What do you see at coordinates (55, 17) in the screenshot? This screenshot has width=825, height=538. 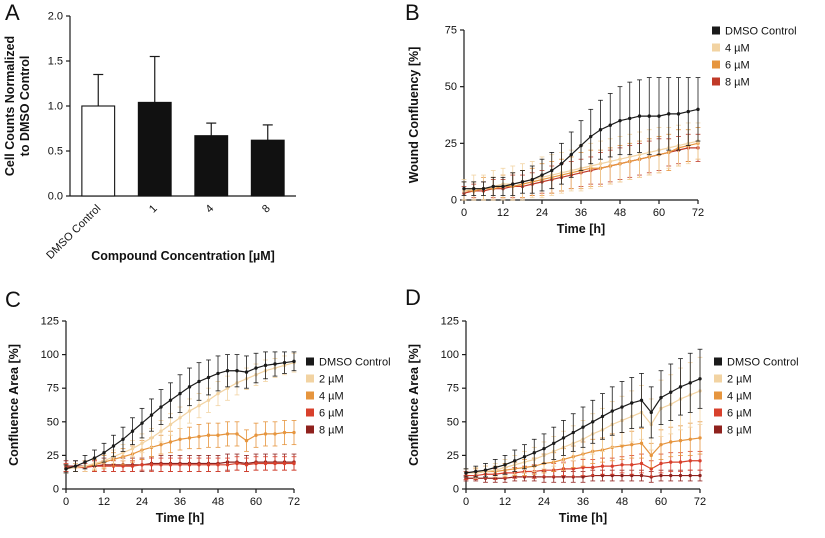 I see `svg-text: 2.0` at bounding box center [55, 17].